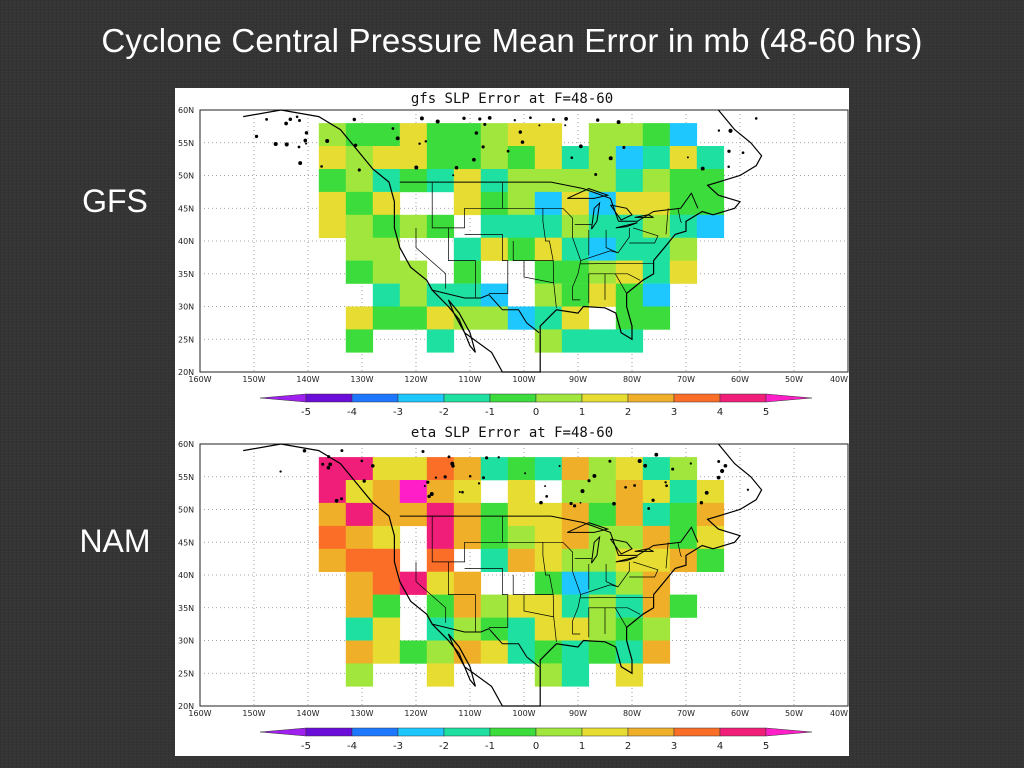  I want to click on colorbar-tick-label: -4, so click(352, 746).